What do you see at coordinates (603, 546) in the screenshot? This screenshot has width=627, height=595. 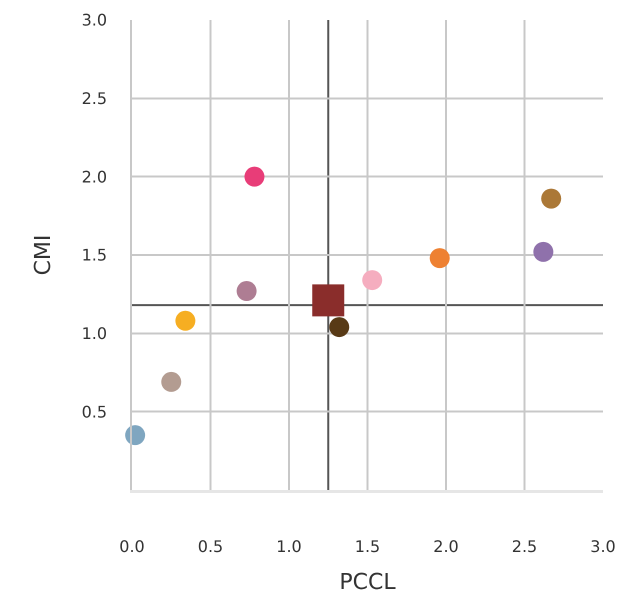 I see `x-tick-label: 3.0` at bounding box center [603, 546].